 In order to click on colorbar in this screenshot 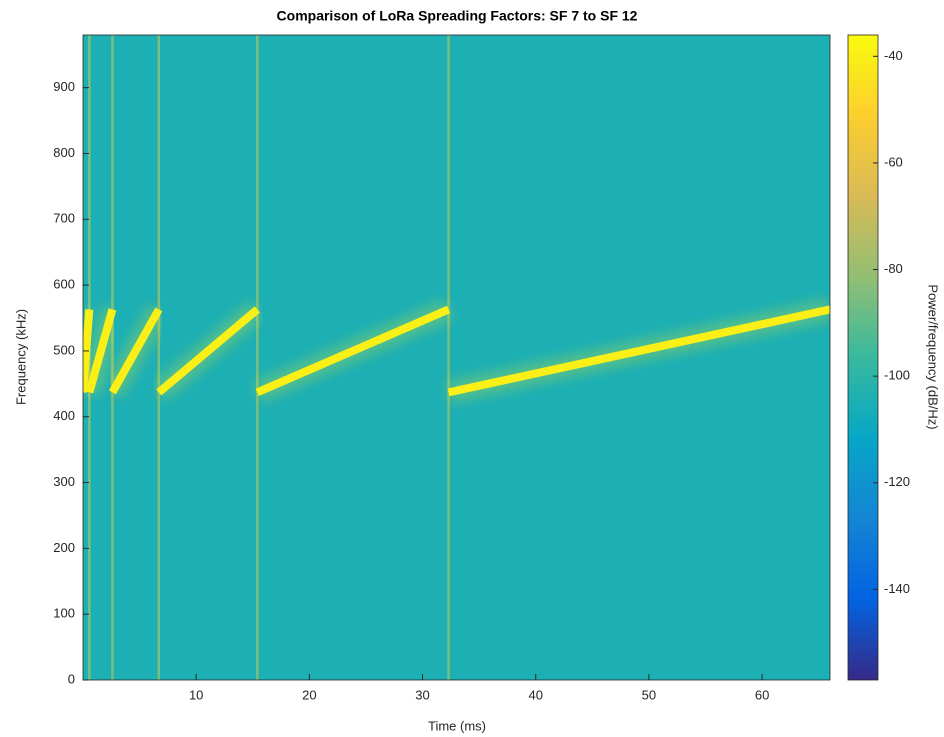, I will do `click(863, 357)`.